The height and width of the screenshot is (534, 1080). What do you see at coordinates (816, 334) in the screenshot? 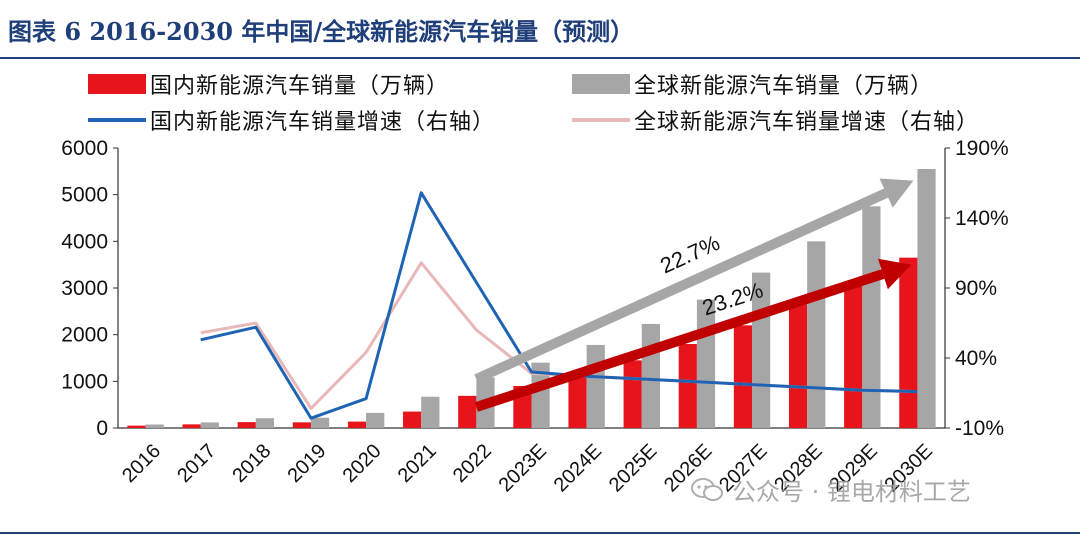
I see `bar-global-2028E` at bounding box center [816, 334].